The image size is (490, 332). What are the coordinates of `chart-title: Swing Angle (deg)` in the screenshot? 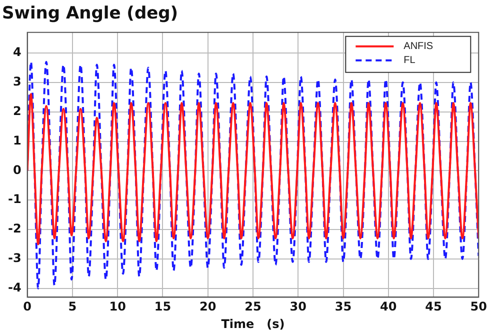 It's located at (90, 14).